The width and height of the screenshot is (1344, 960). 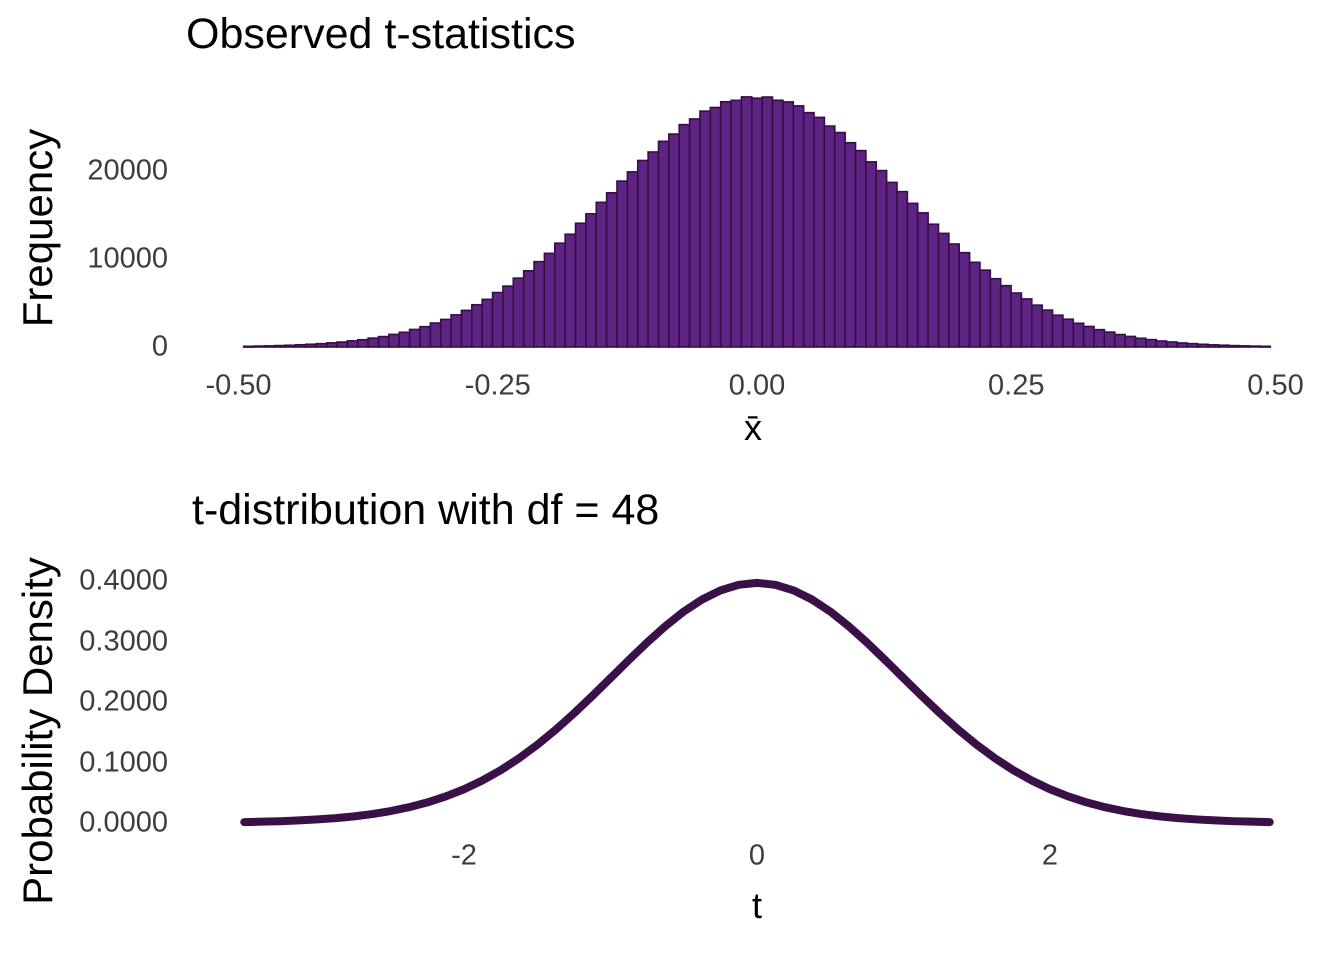 What do you see at coordinates (381, 34) in the screenshot?
I see `histogram-title: Observed t-statistics` at bounding box center [381, 34].